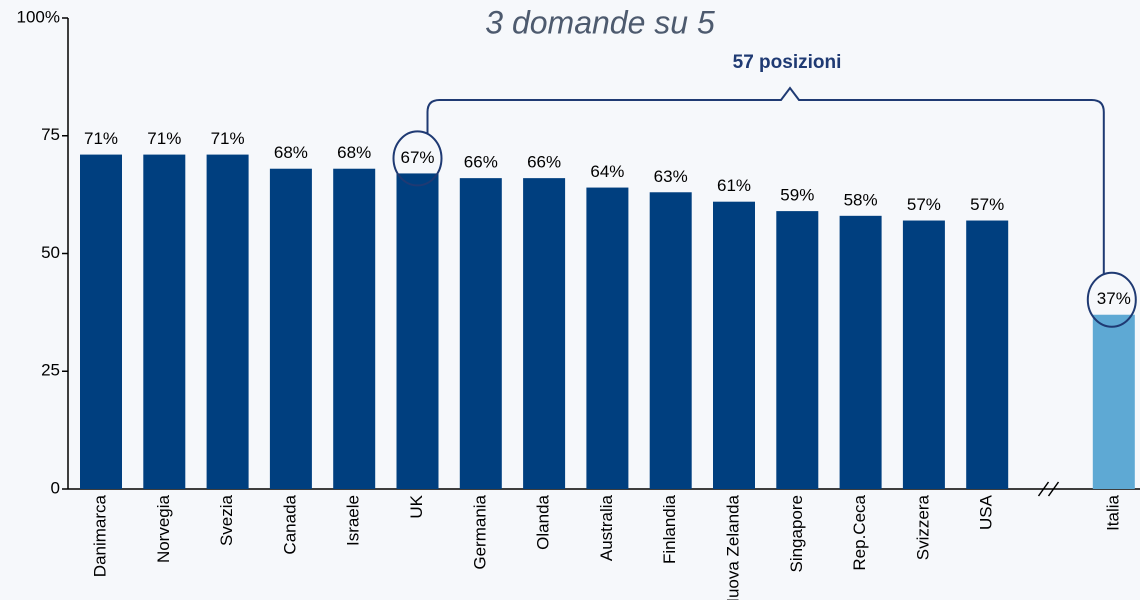 This screenshot has height=600, width=1140. What do you see at coordinates (787, 62) in the screenshot?
I see `annotation: 57 posizioni` at bounding box center [787, 62].